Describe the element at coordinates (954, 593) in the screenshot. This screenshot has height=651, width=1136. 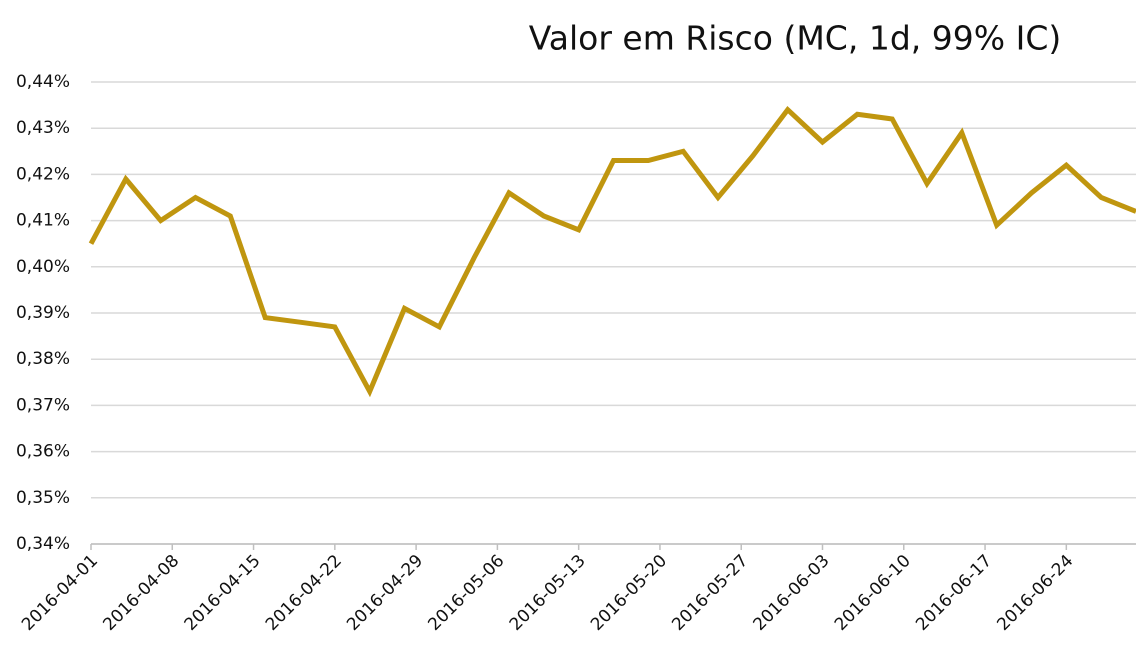
I see `x-tick-label: 2016-06-17` at that location.